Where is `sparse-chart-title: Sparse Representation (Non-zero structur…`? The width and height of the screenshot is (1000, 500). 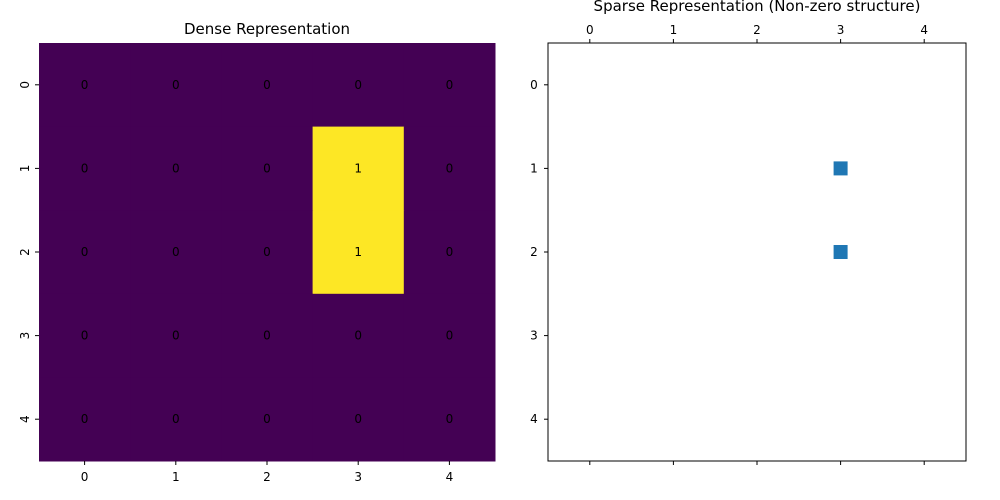
sparse-chart-title: Sparse Representation (Non-zero structur… is located at coordinates (757, 7).